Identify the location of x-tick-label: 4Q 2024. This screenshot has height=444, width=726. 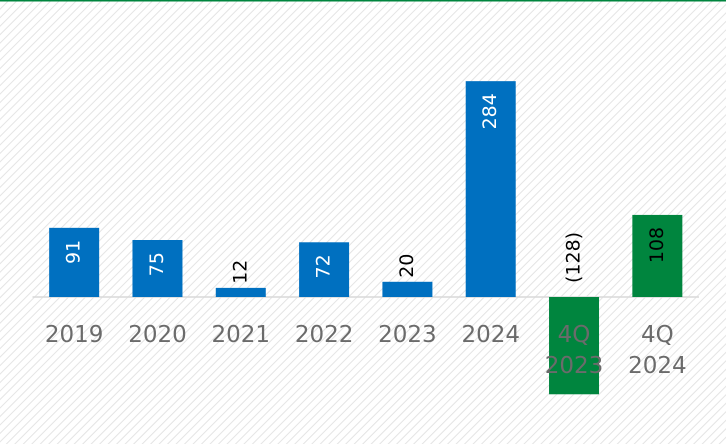
(657, 350).